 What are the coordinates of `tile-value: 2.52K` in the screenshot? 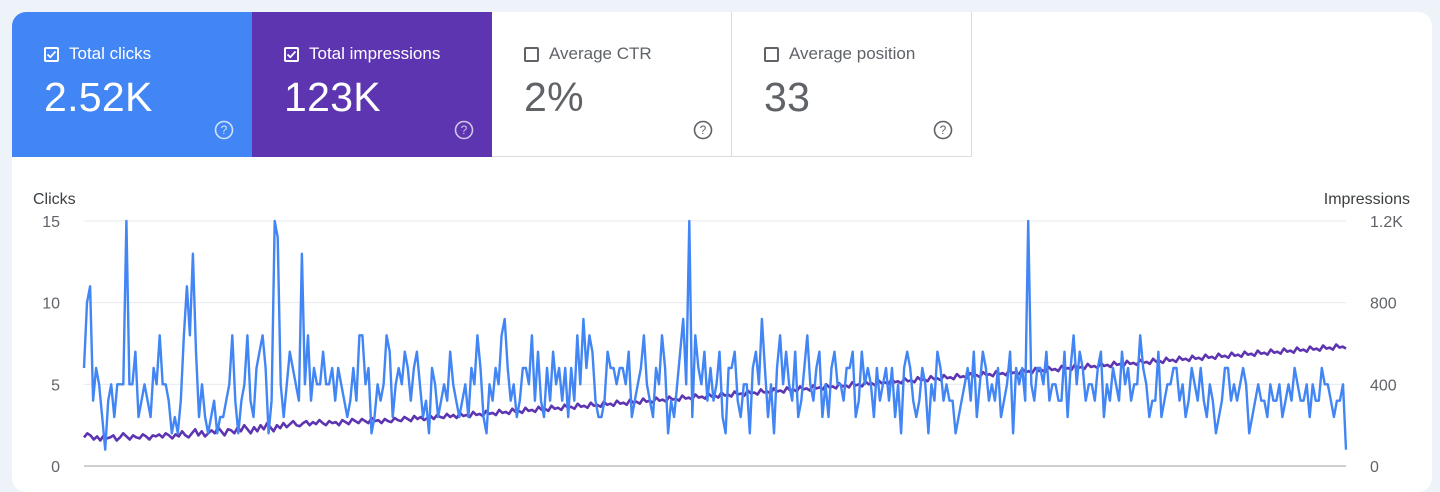 It's located at (98, 97).